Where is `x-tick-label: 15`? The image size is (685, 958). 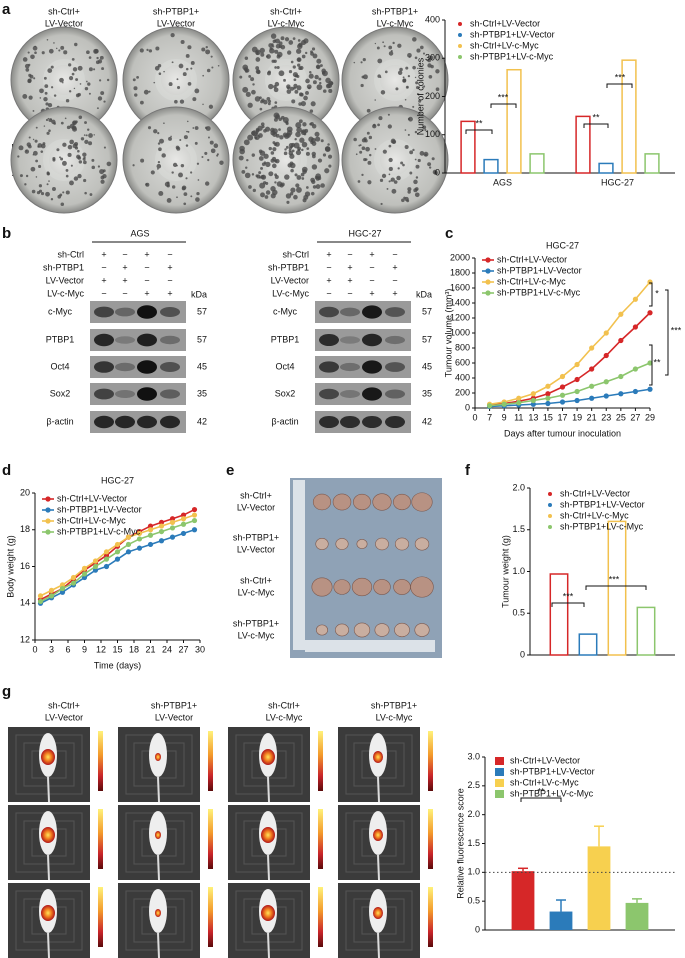
x-tick-label: 15 is located at coordinates (117, 649).